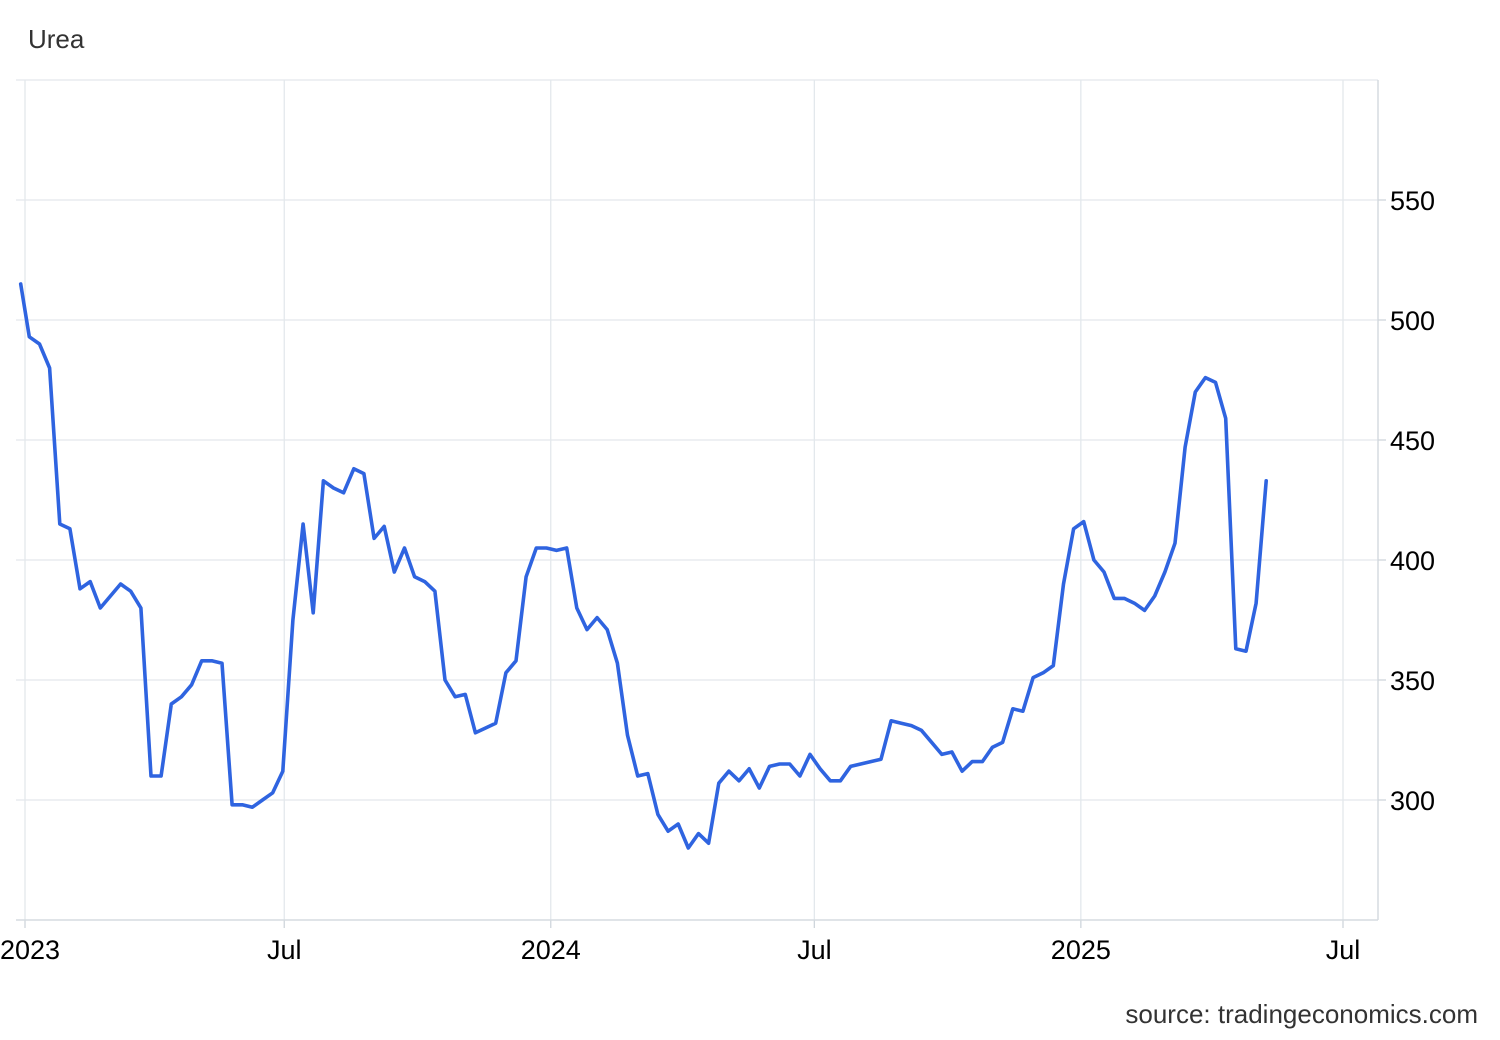 This screenshot has width=1500, height=1040. What do you see at coordinates (551, 950) in the screenshot?
I see `x-tick-label: 2024` at bounding box center [551, 950].